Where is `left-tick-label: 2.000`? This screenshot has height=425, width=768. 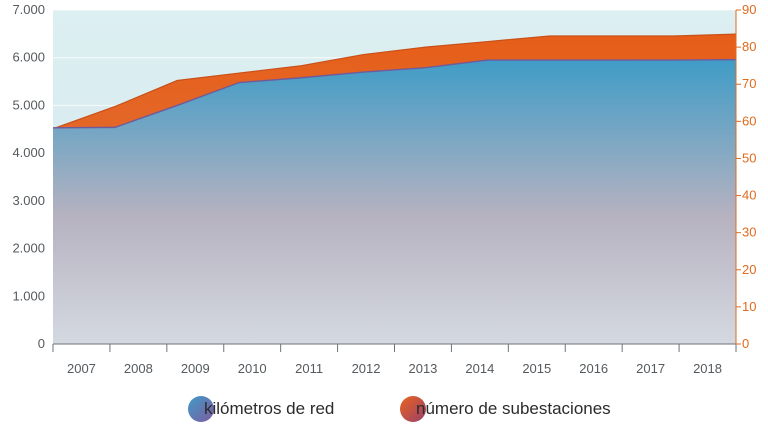
left-tick-label: 2.000 is located at coordinates (28, 248).